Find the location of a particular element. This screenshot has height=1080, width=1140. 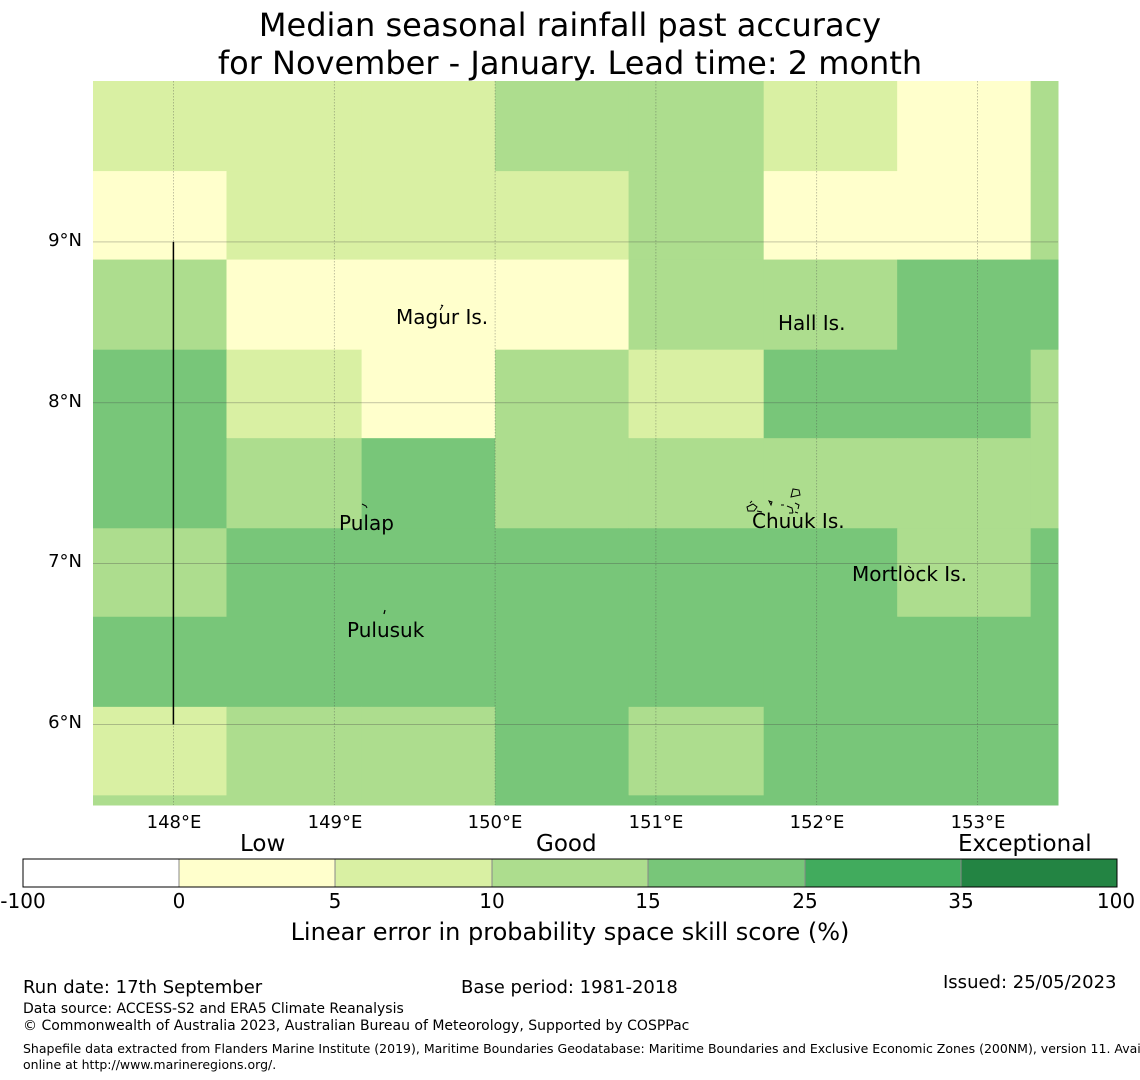

islands is located at coordinates (636, 459).